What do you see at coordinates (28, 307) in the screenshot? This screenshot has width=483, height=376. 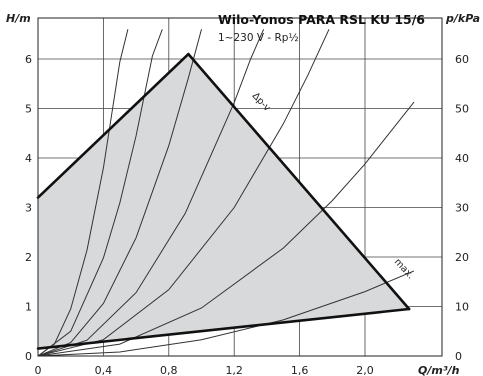 I see `y-left-tick-label-1: 1` at bounding box center [28, 307].